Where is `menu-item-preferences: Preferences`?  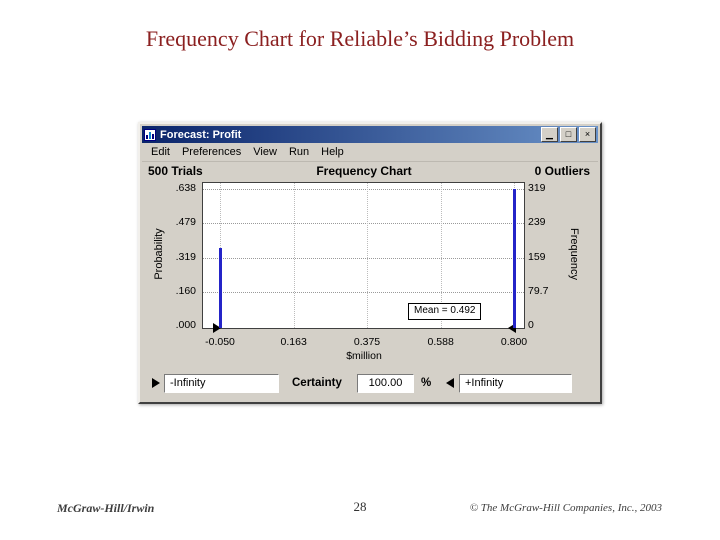
menu-item-preferences: Preferences is located at coordinates (211, 152).